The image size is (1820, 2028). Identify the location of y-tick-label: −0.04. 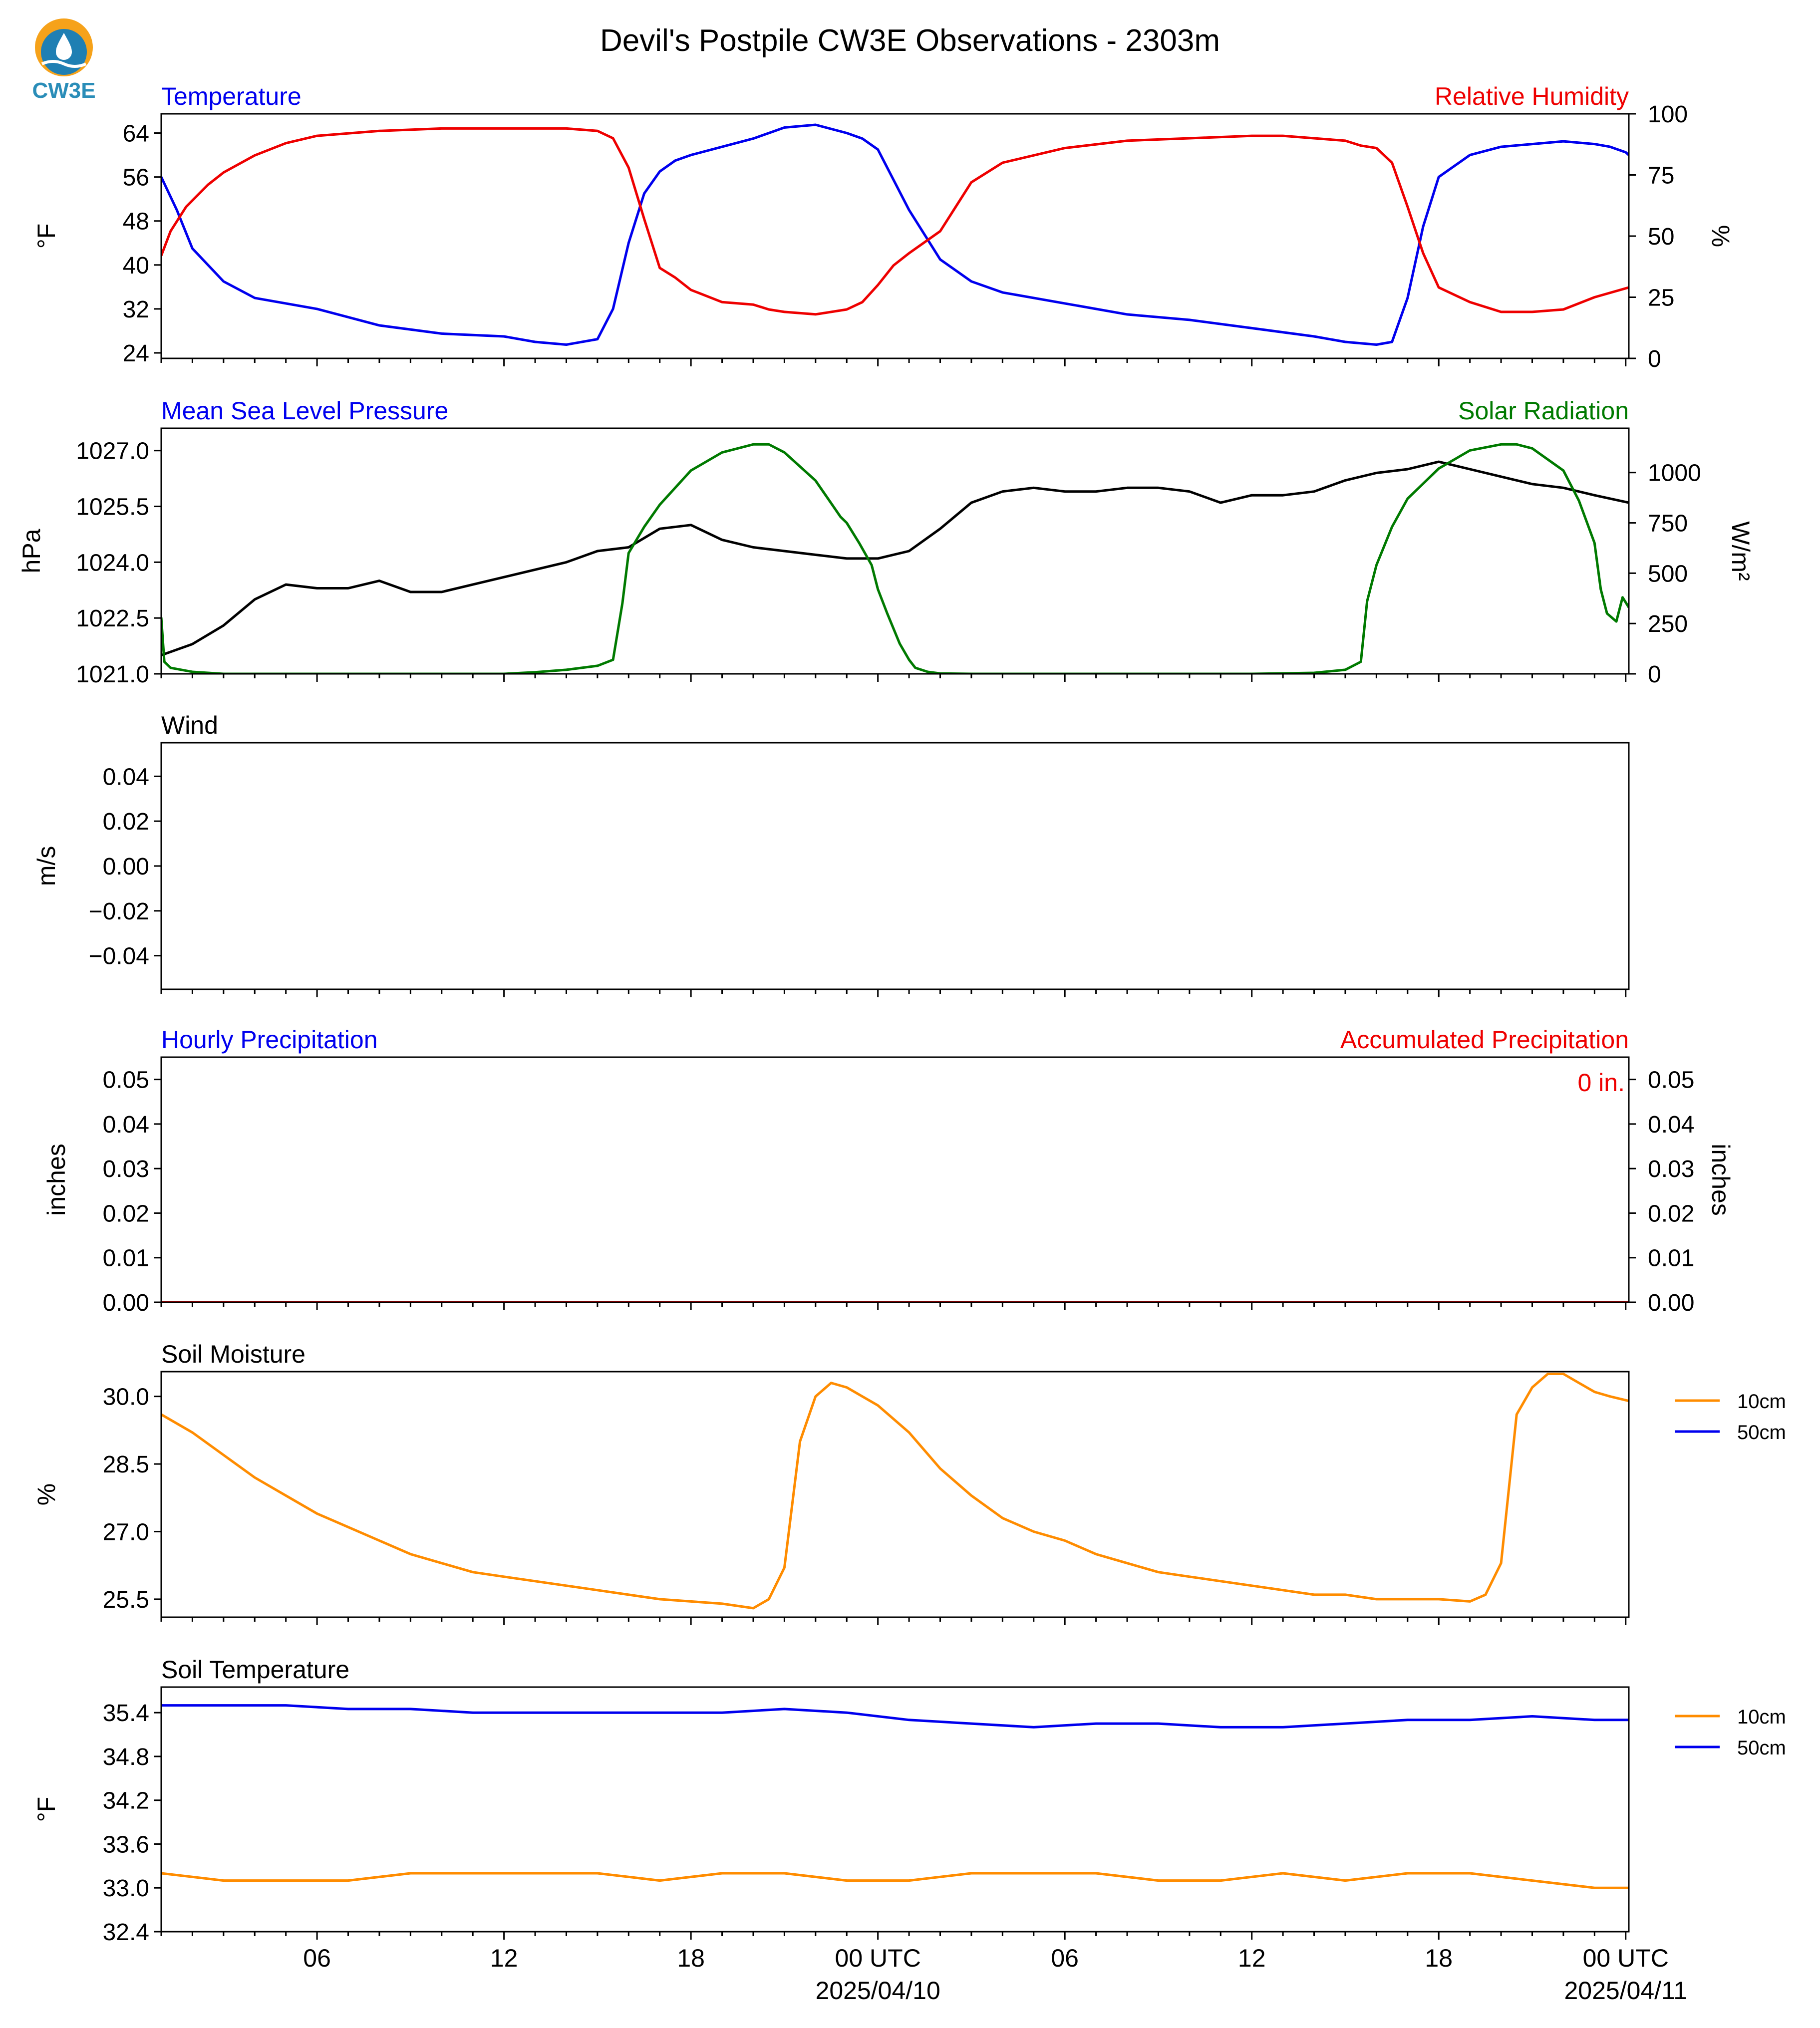
(119, 956).